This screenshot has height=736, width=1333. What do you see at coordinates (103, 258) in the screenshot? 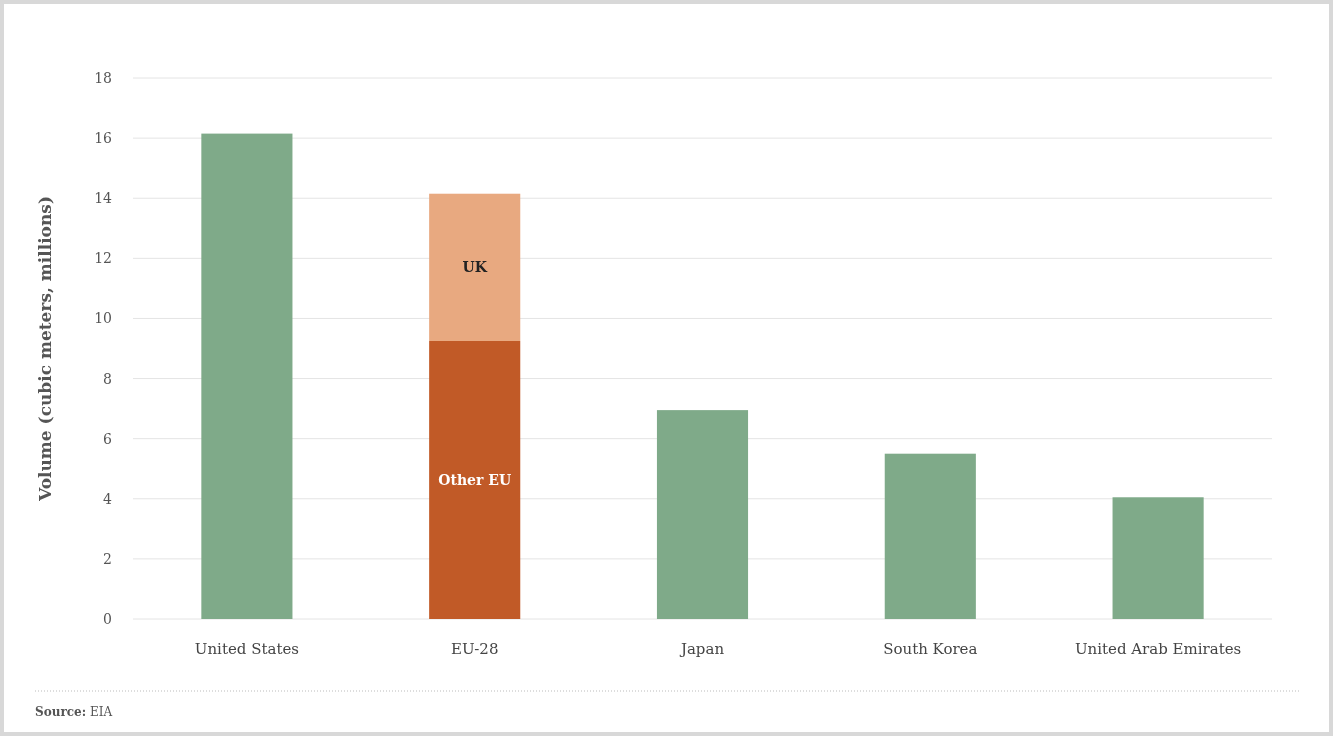
I see `y-tick-label: 12` at bounding box center [103, 258].